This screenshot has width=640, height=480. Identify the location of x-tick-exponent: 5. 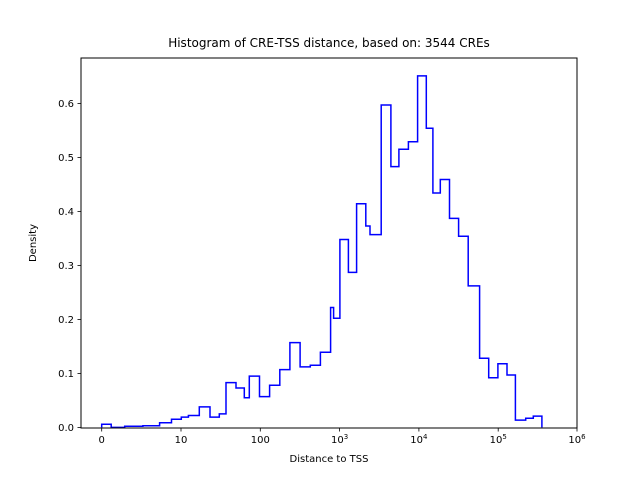
(504, 437).